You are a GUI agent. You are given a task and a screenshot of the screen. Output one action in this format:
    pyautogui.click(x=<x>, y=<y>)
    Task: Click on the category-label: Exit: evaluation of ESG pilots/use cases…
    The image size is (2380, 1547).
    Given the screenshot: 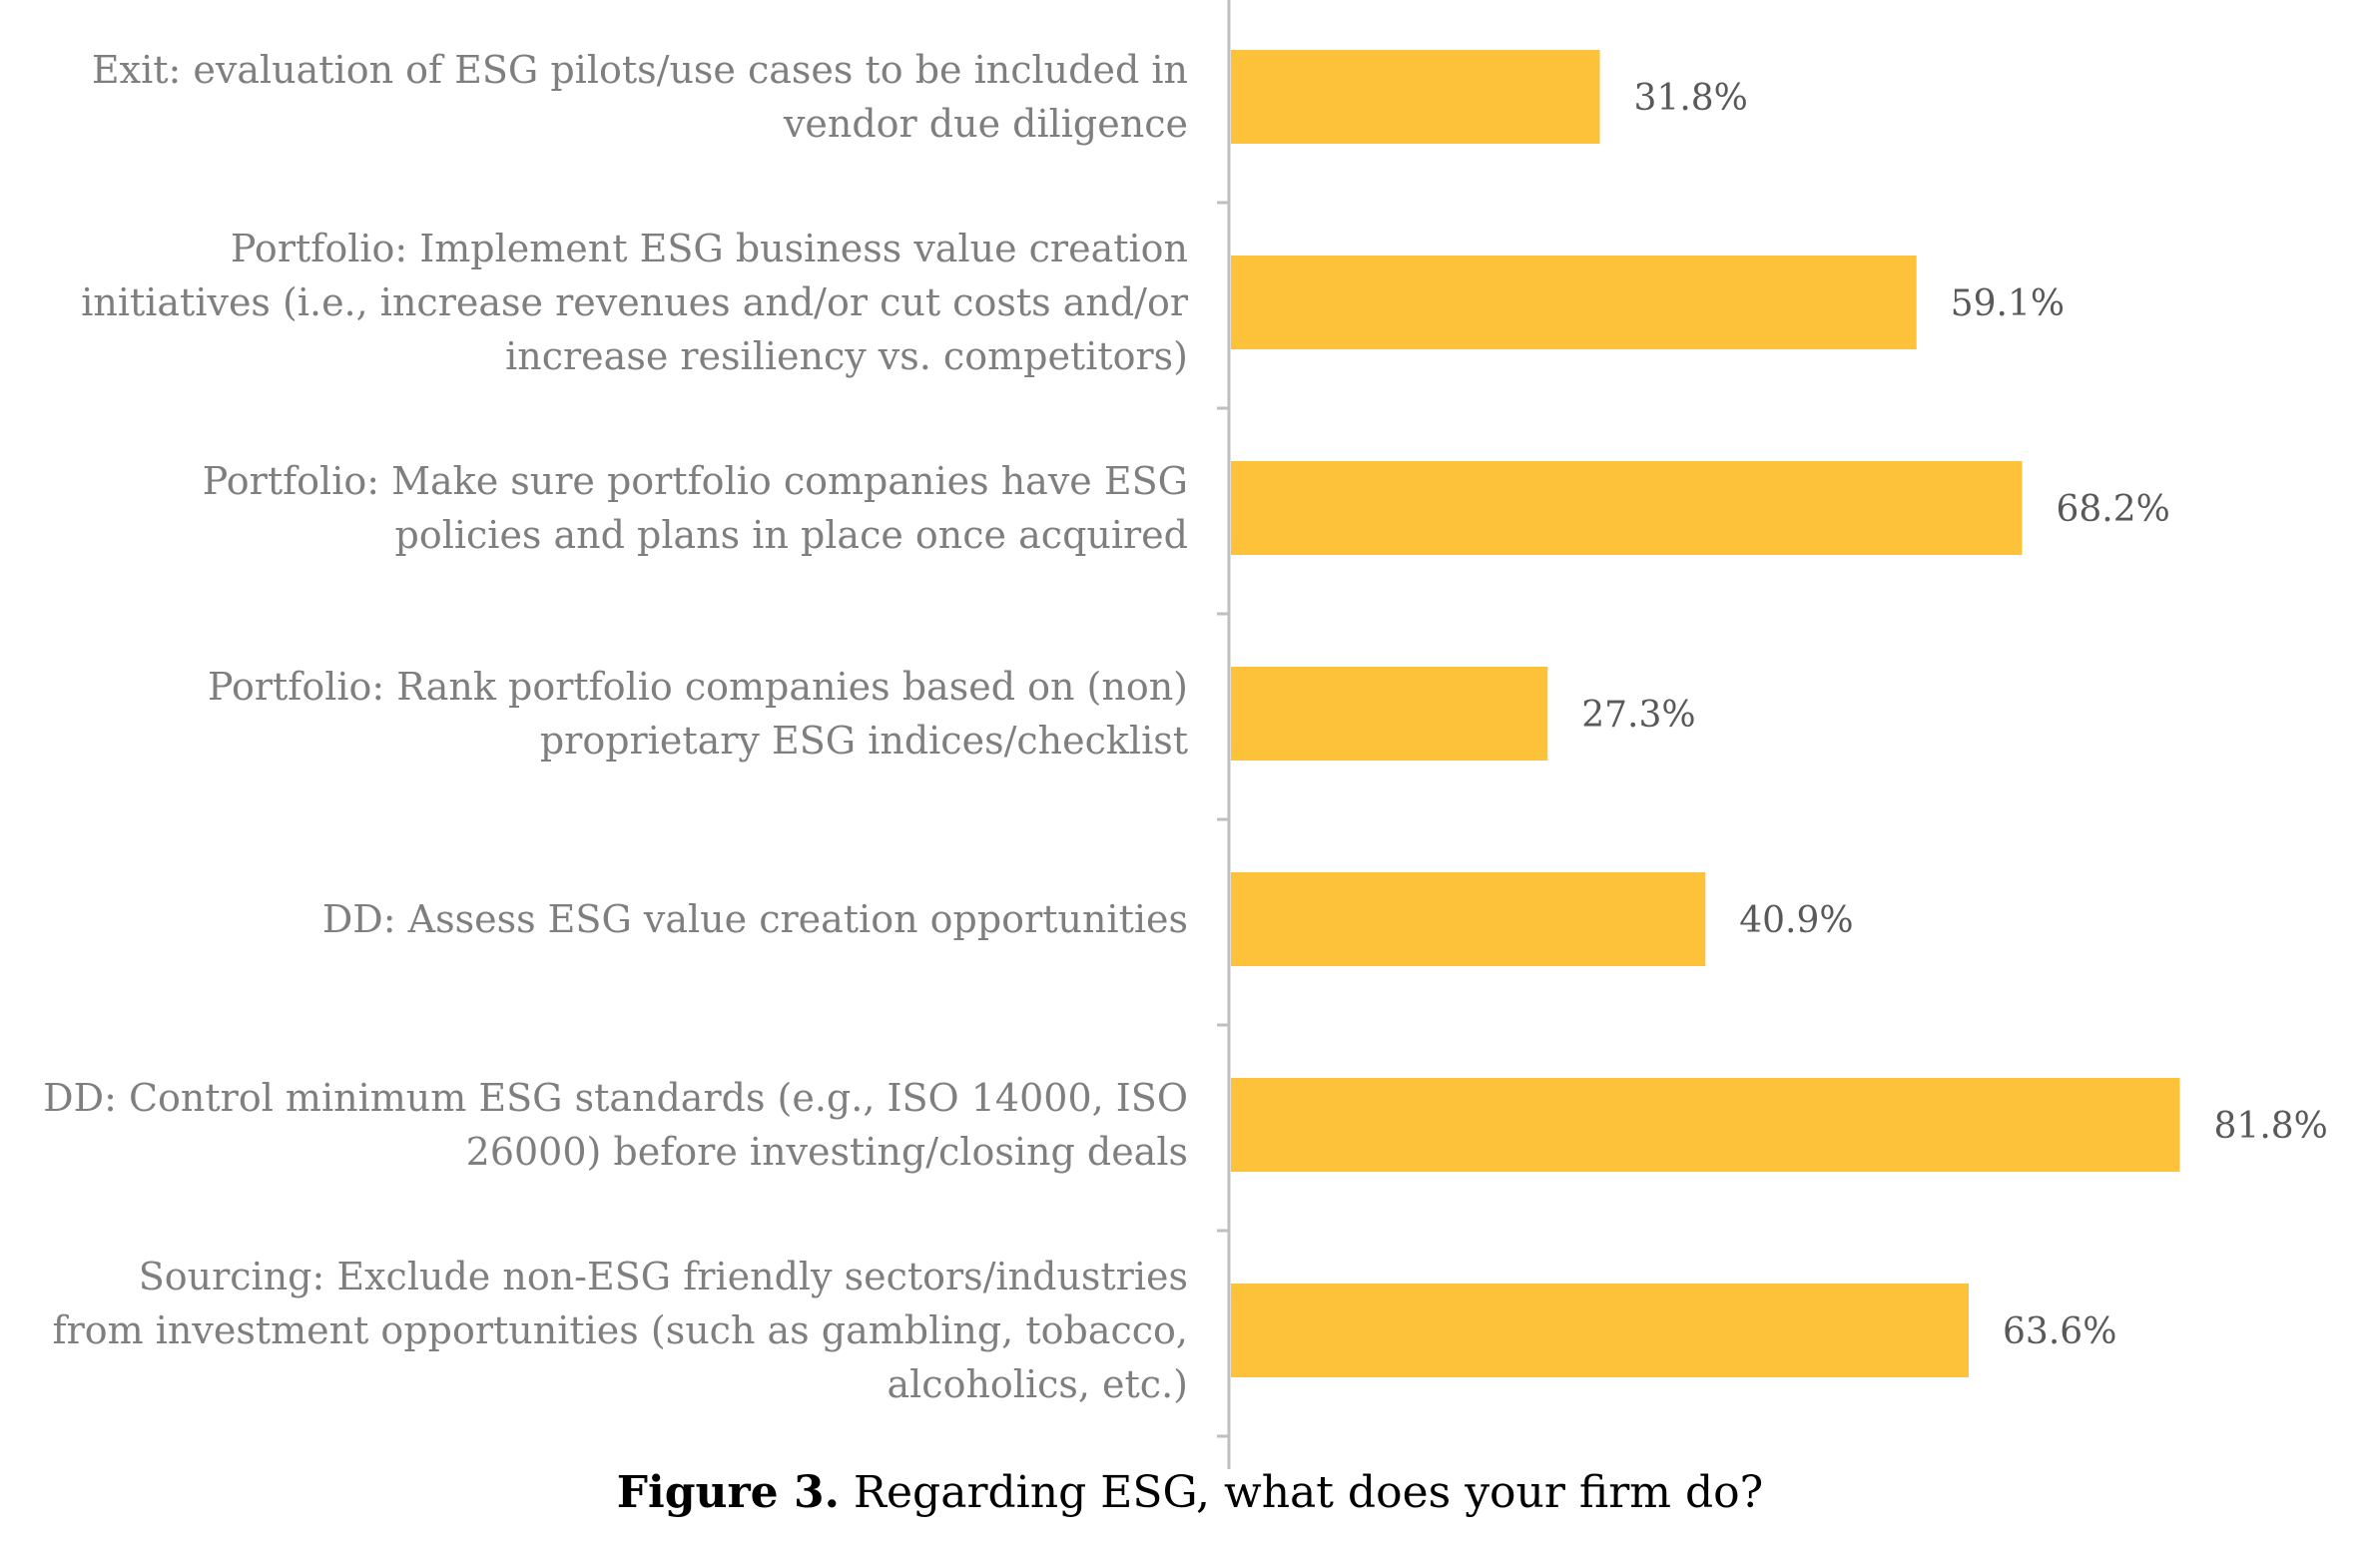 What is the action you would take?
    pyautogui.click(x=640, y=97)
    